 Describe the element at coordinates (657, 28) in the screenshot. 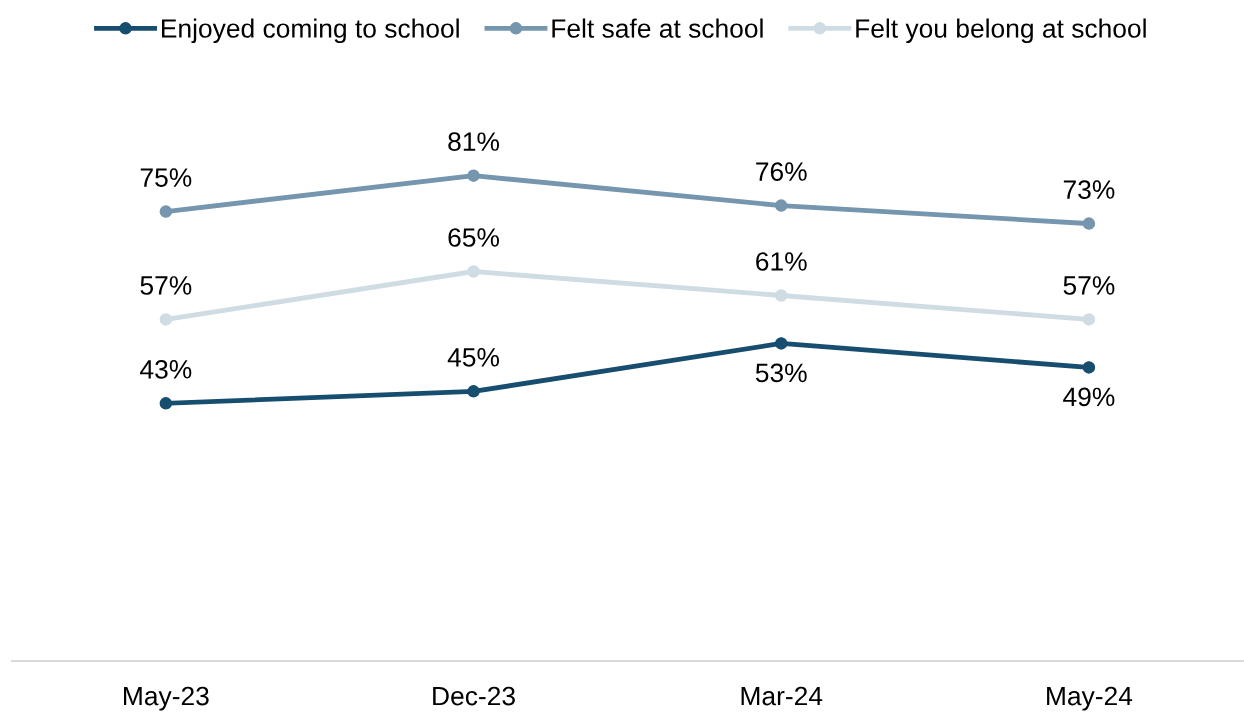

I see `legend-label: Felt safe at school` at that location.